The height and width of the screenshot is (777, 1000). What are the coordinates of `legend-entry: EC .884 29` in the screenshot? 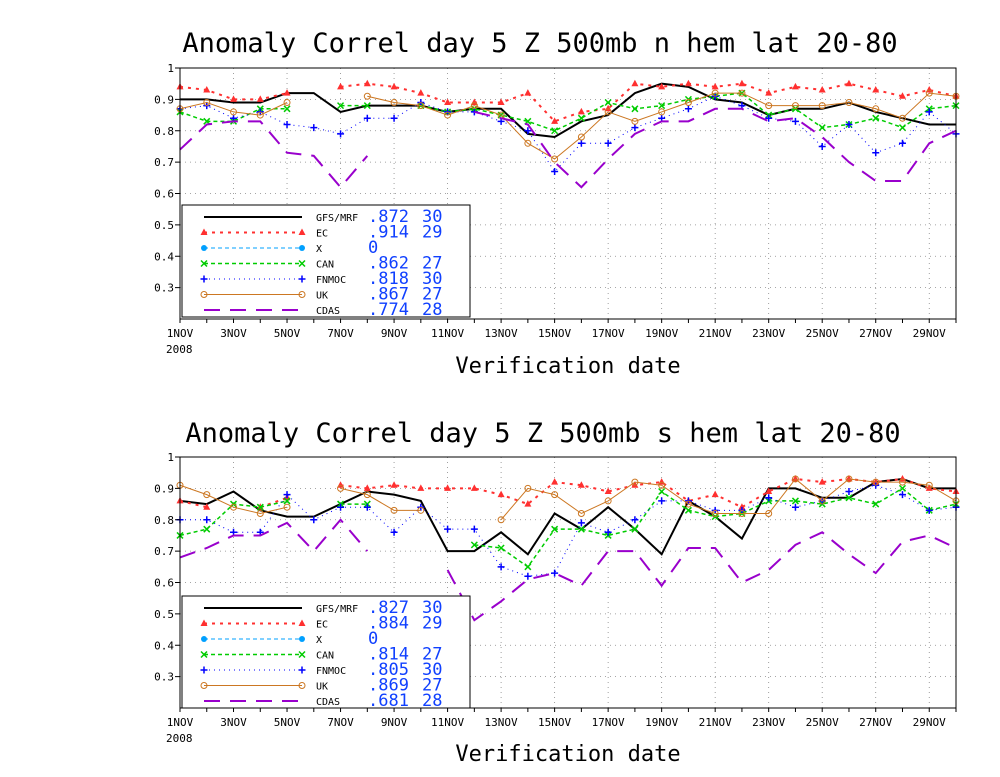 It's located at (321, 624).